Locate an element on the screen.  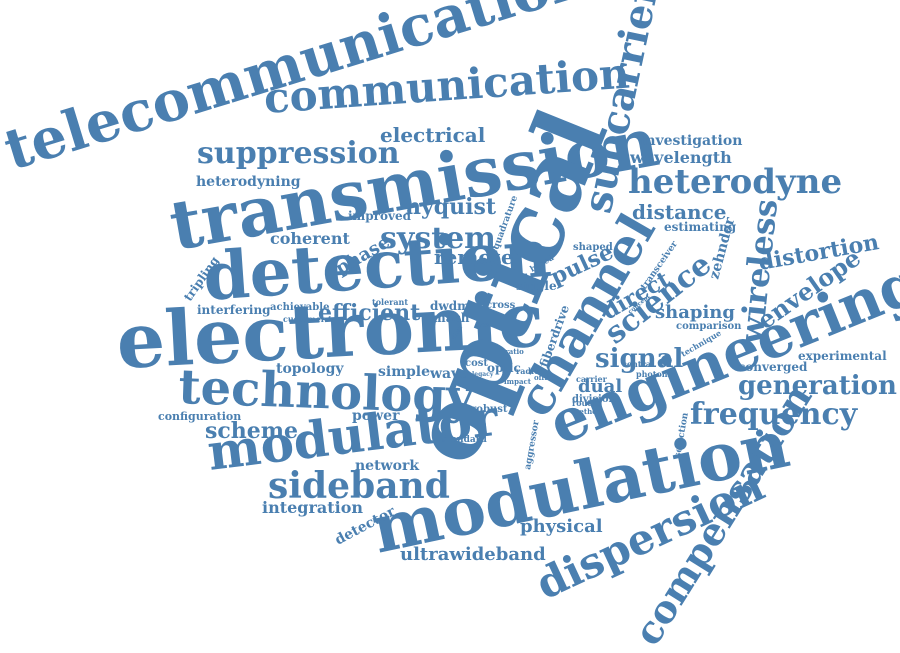
word-investigation: investigation is located at coordinates (691, 141).